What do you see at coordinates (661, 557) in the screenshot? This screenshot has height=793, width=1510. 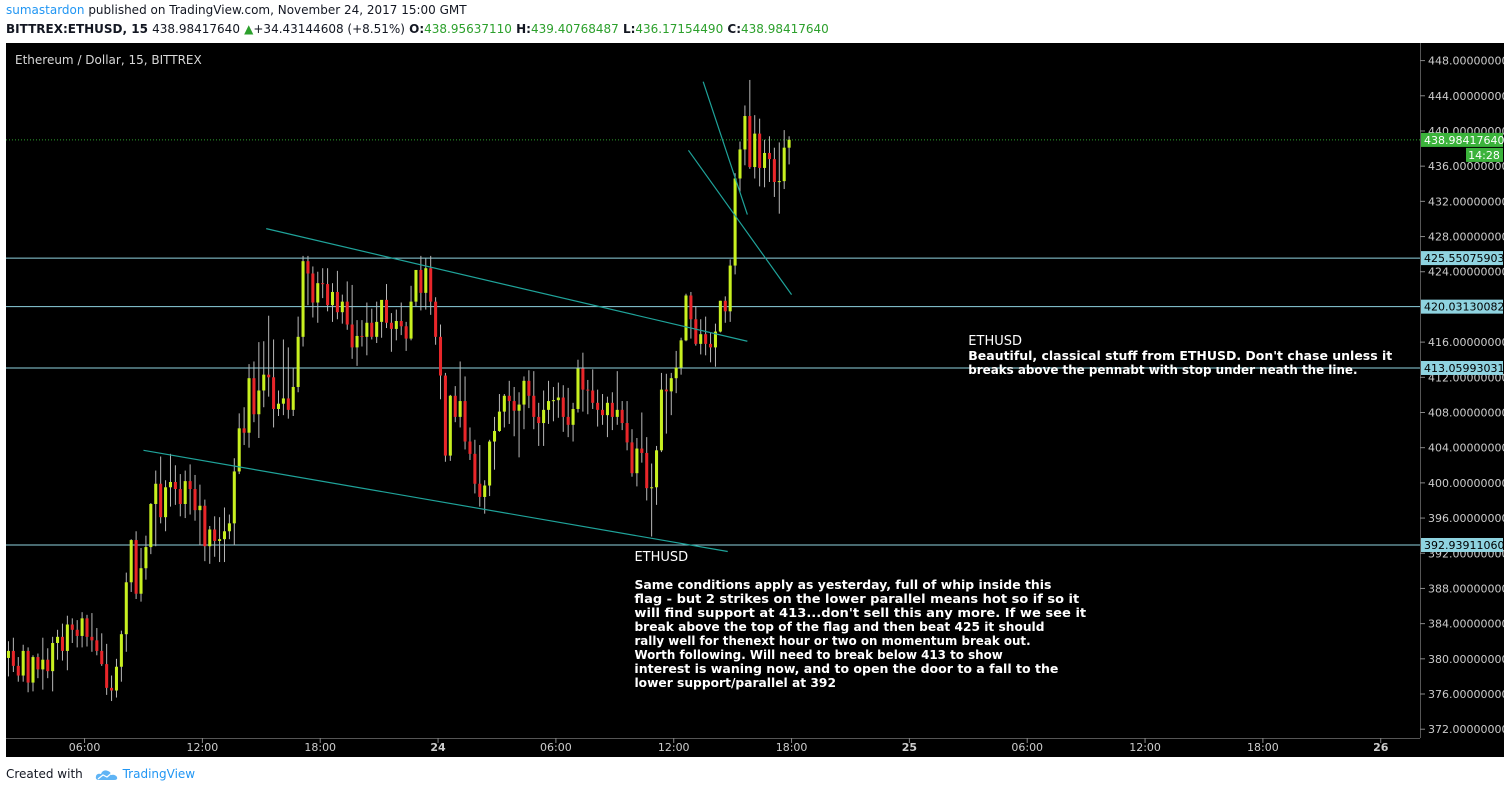 I see `annotation-title: ETHUSD` at bounding box center [661, 557].